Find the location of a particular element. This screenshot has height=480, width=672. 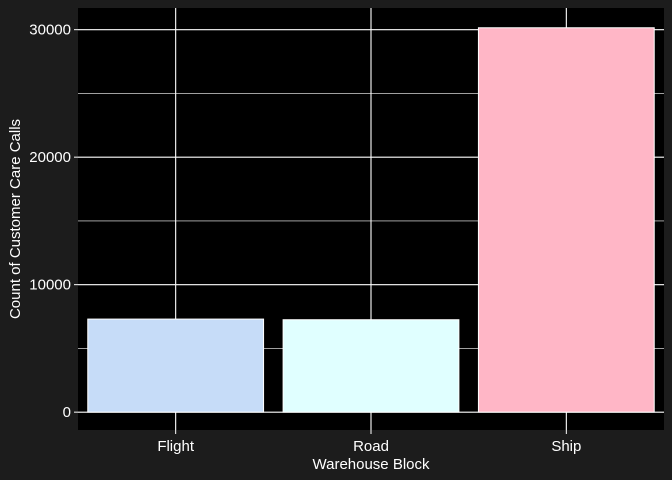

x-axis-ticks: Flight Road Ship is located at coordinates (369, 442).